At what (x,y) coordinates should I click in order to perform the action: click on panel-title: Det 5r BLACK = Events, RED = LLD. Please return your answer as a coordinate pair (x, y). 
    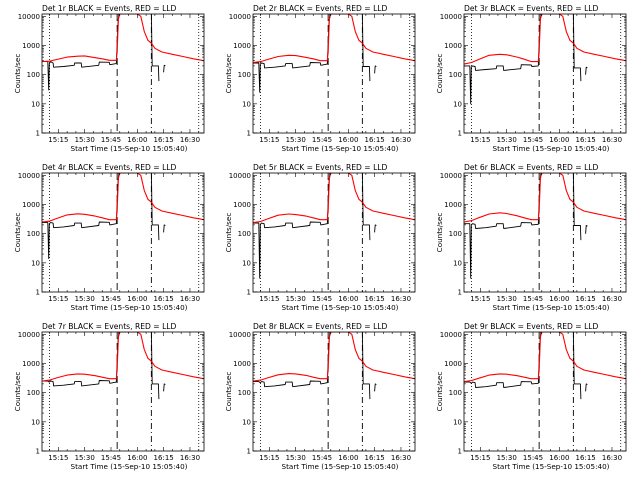
    Looking at the image, I should click on (320, 167).